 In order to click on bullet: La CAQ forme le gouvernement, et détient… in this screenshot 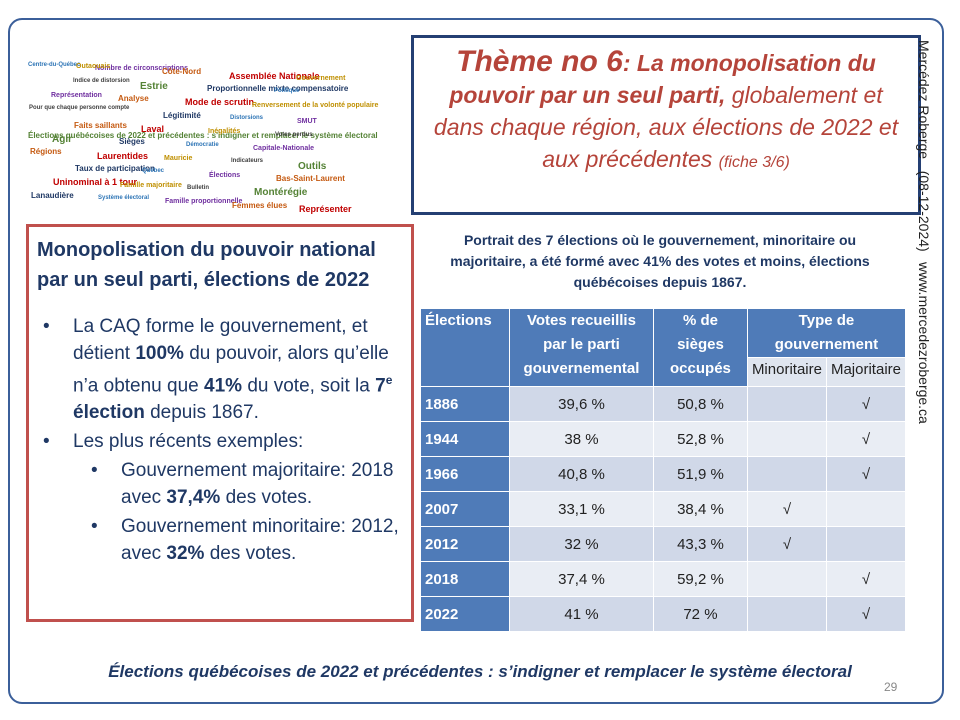, I will do `click(220, 369)`.